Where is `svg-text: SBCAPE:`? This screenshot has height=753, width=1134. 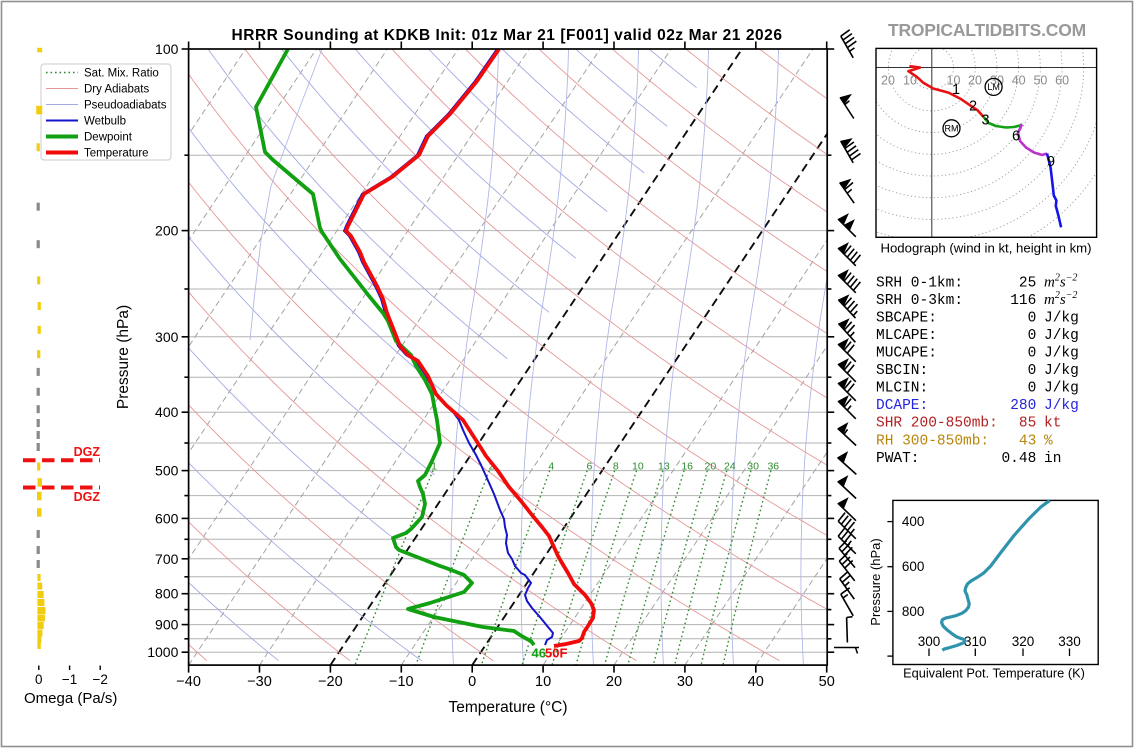
svg-text: SBCAPE: is located at coordinates (906, 319).